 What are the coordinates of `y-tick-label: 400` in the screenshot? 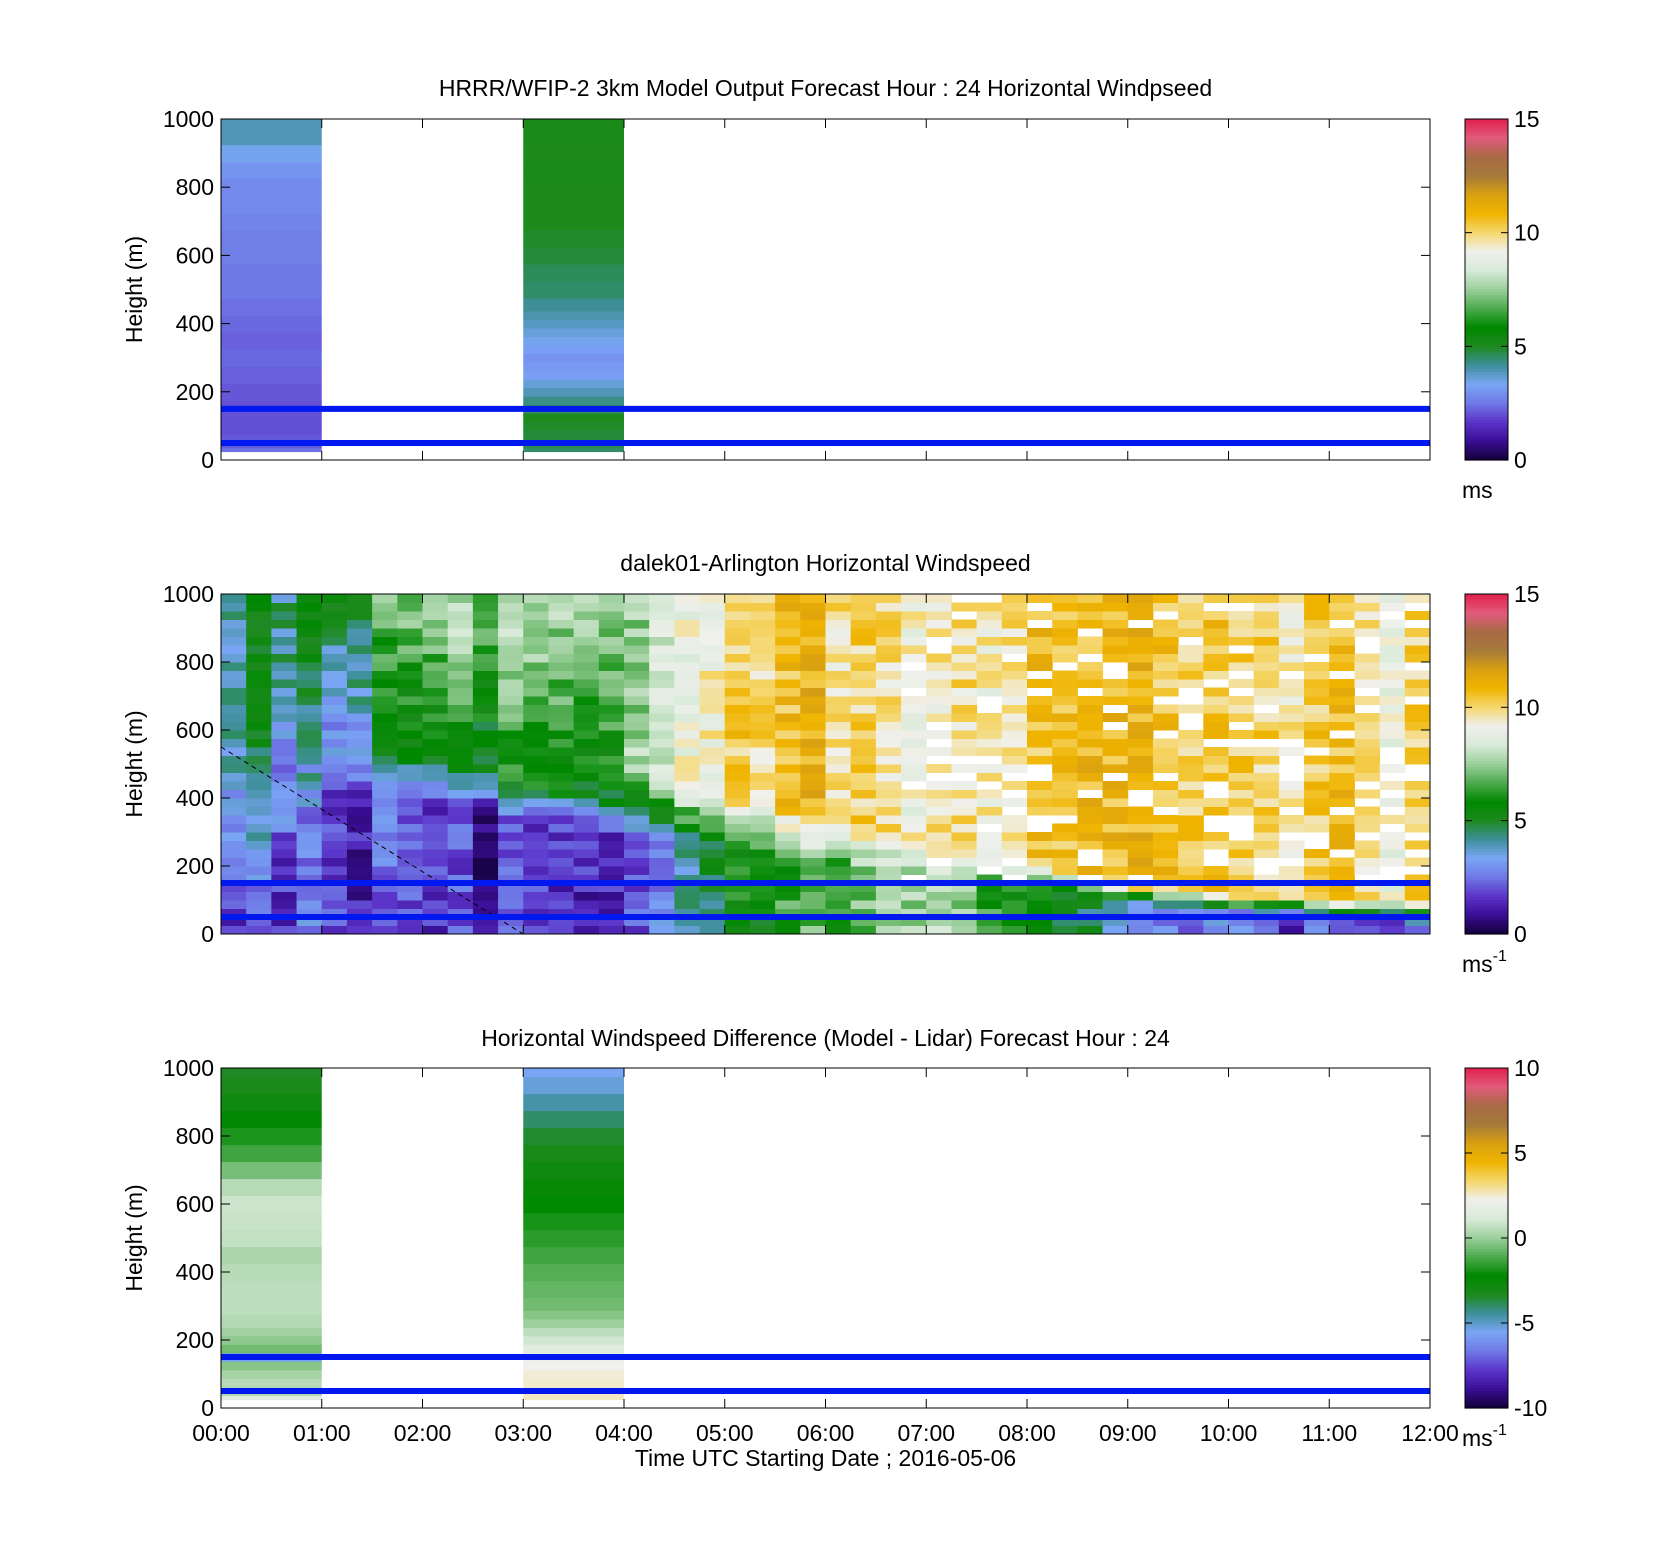 It's located at (195, 324).